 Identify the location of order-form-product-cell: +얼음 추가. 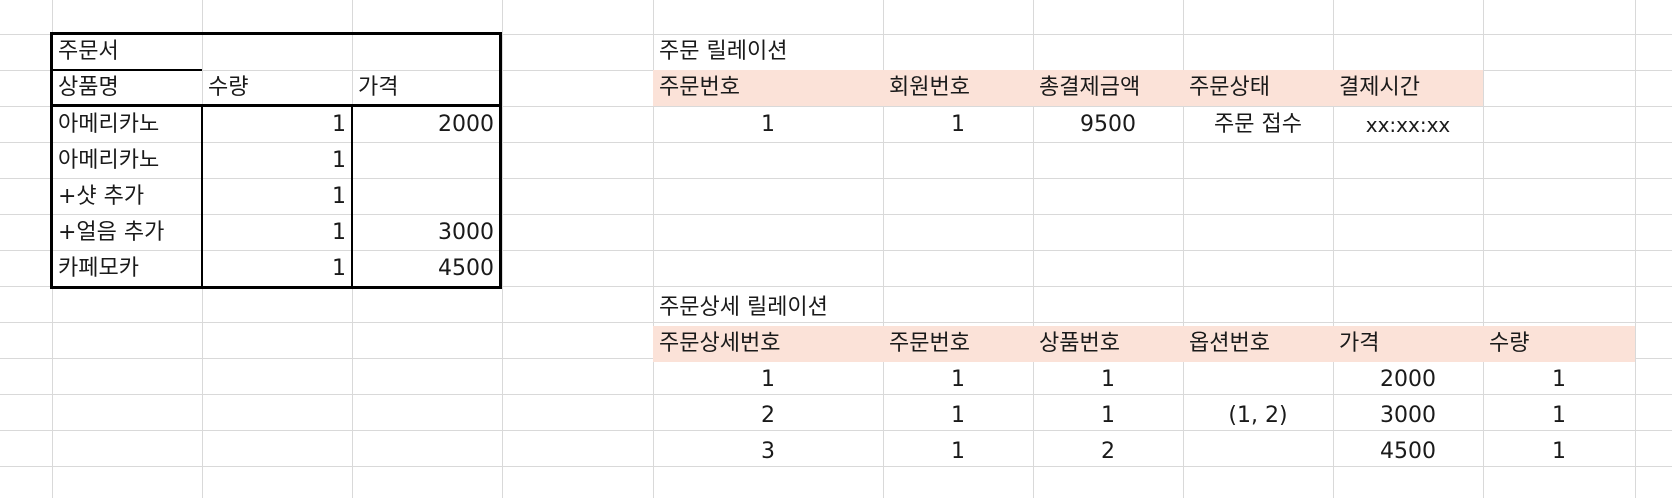
(111, 232).